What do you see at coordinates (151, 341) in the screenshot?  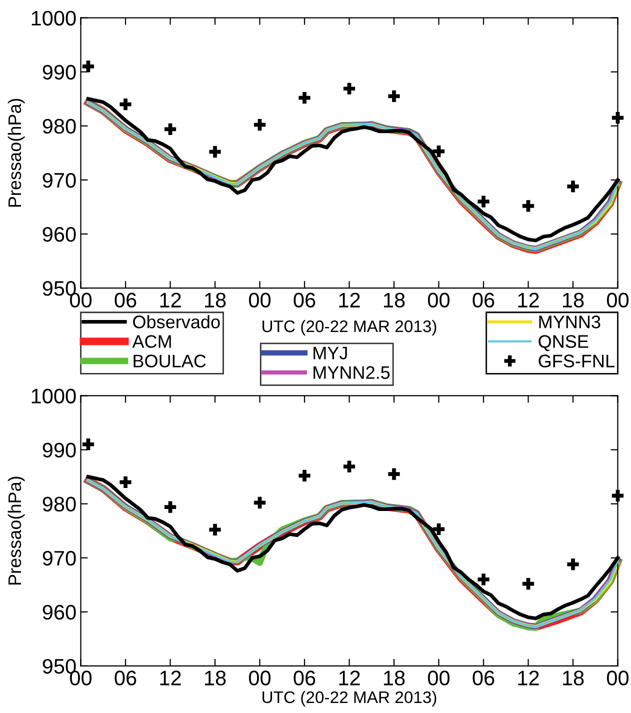 I see `legend-label: ACM` at bounding box center [151, 341].